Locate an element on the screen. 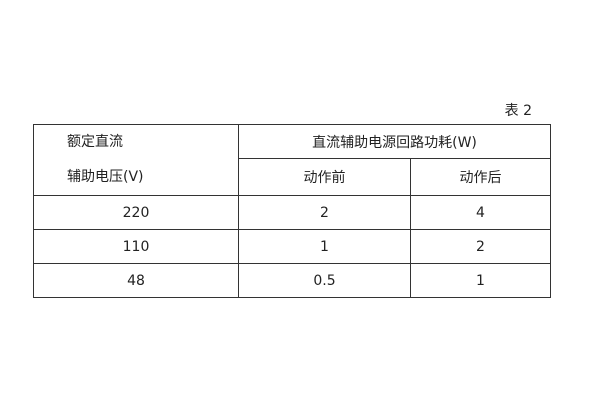  cell-after: 4 is located at coordinates (480, 212).